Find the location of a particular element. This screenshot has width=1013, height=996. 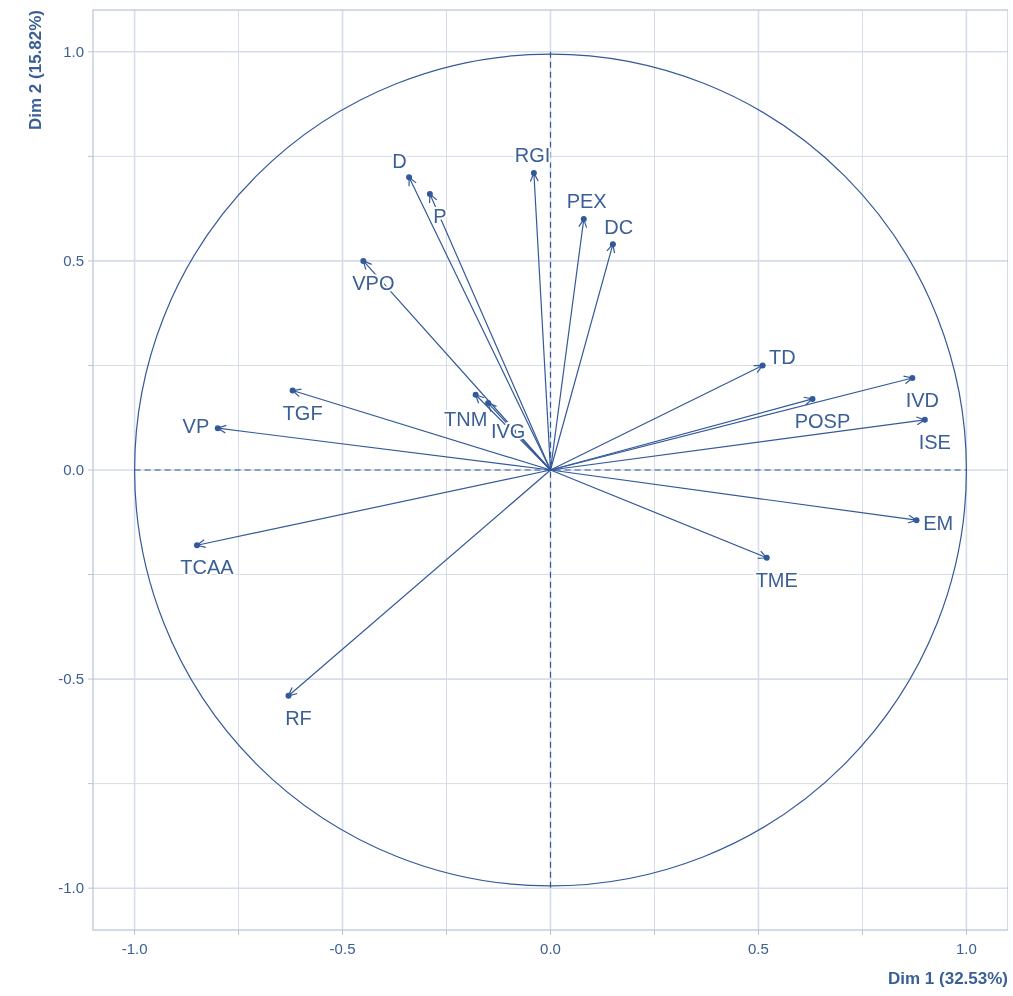

x-tick-label: 1.0 is located at coordinates (966, 948).